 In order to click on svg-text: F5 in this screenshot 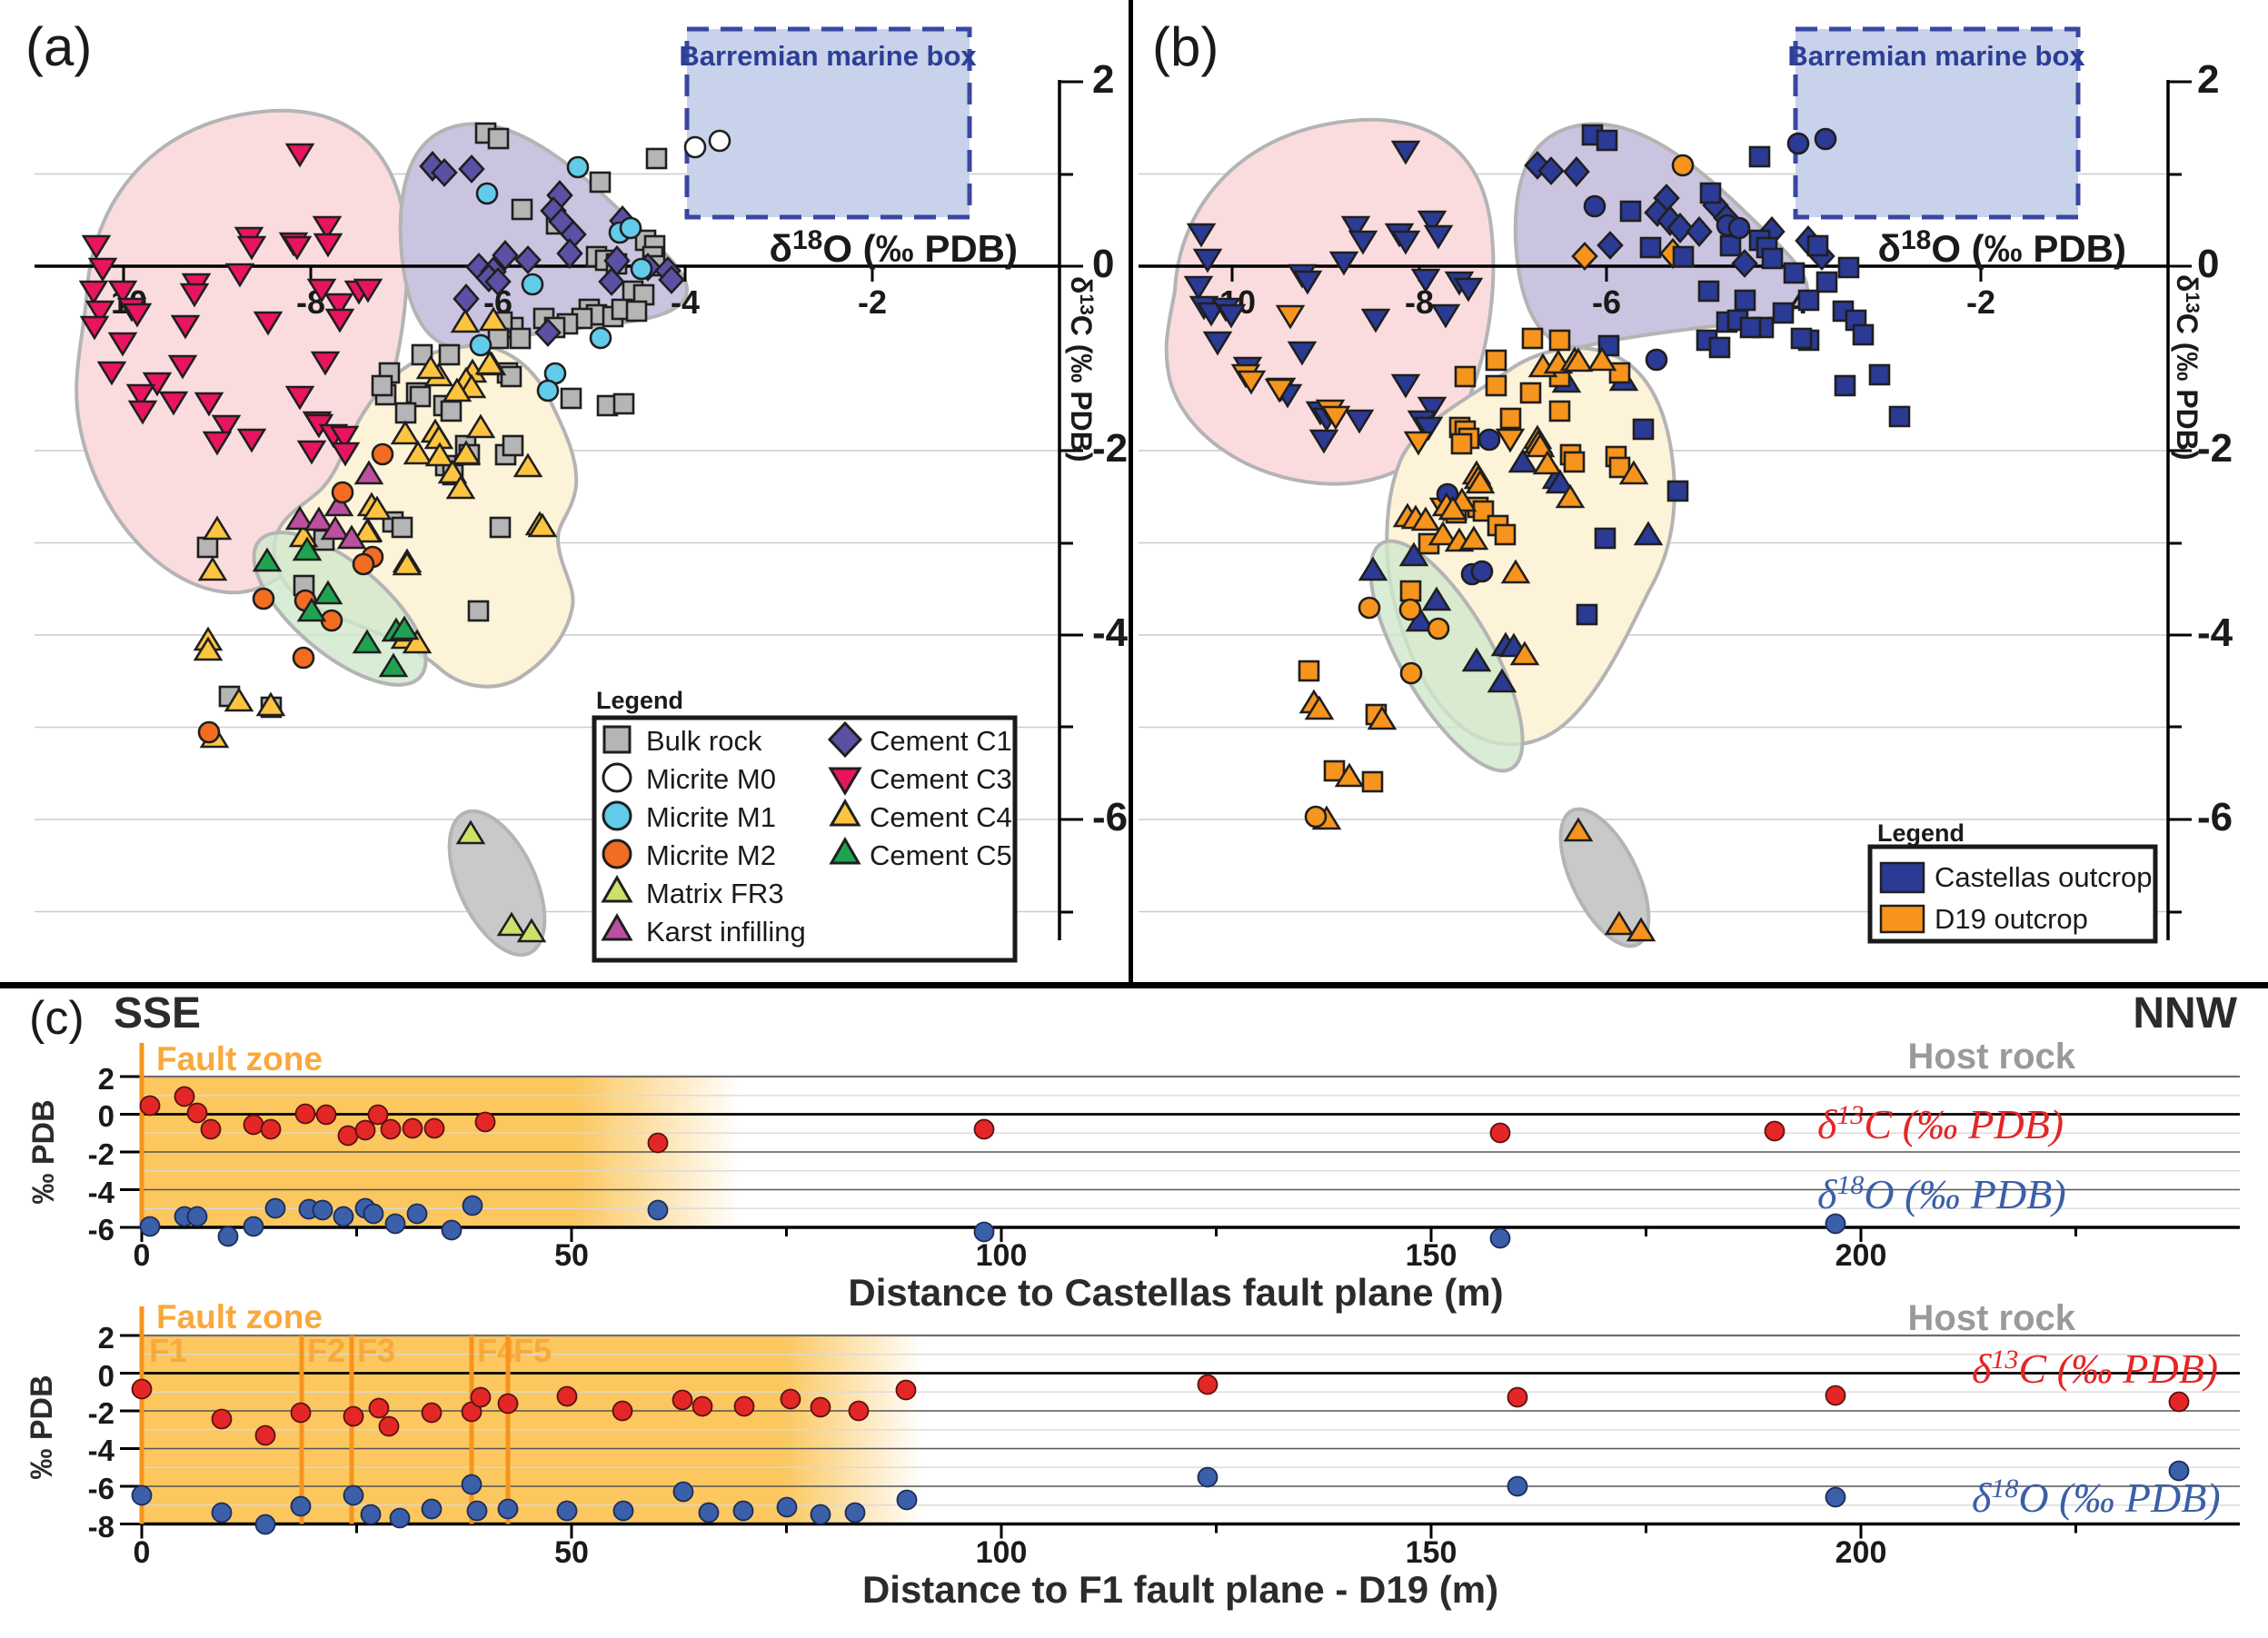, I will do `click(532, 1350)`.